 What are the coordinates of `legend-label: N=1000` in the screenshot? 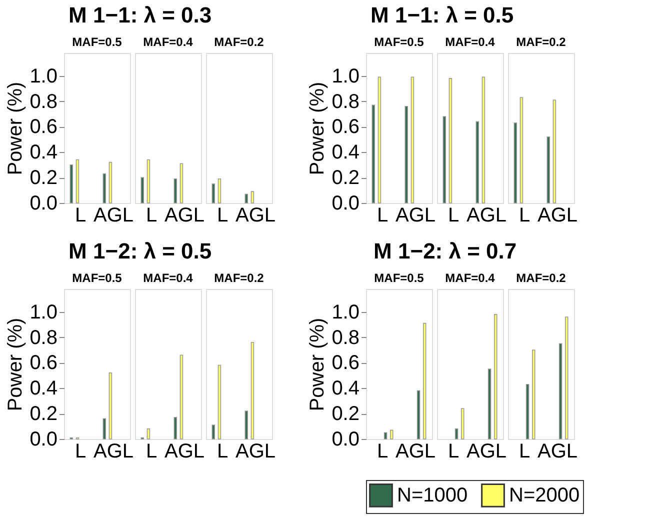 It's located at (432, 495).